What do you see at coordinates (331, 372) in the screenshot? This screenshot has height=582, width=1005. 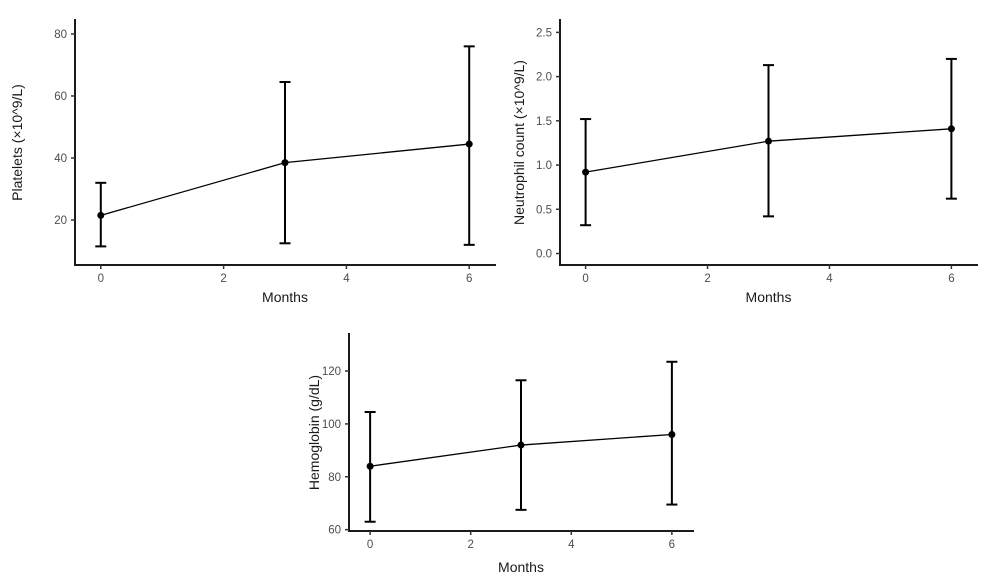 I see `y-tick-label: 120` at bounding box center [331, 372].